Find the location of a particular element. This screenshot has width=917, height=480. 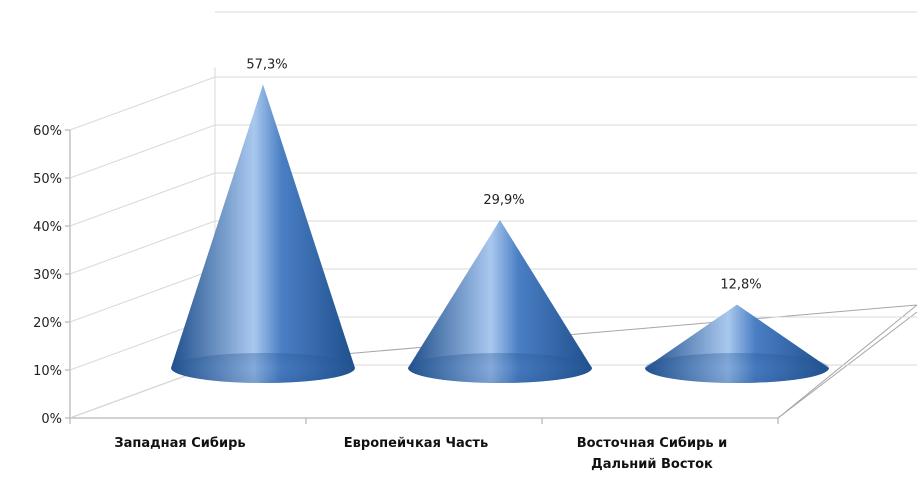

category-label: Европейчкая Часть is located at coordinates (416, 443).